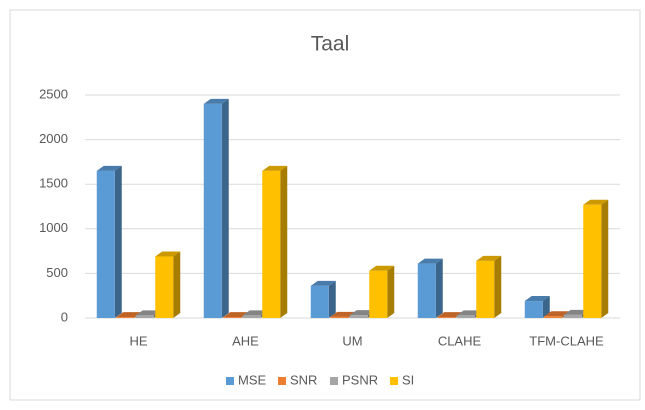  What do you see at coordinates (330, 44) in the screenshot?
I see `chart-title: Taal` at bounding box center [330, 44].